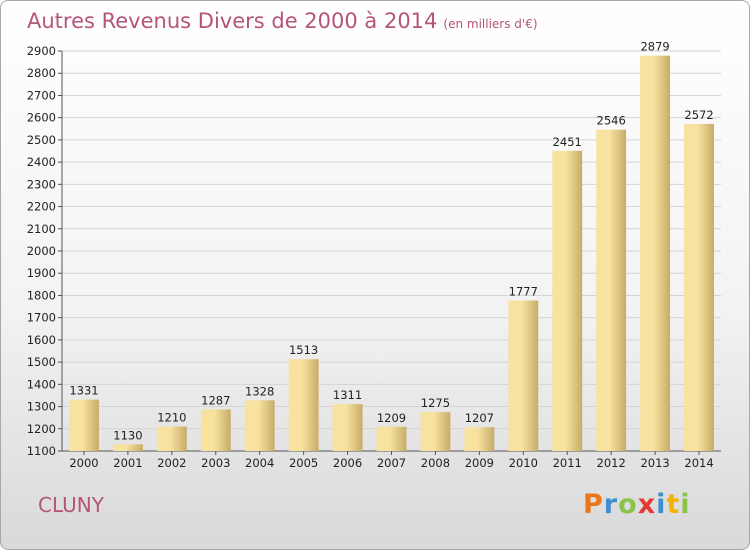 The width and height of the screenshot is (750, 550). What do you see at coordinates (611, 290) in the screenshot?
I see `bar-2012` at bounding box center [611, 290].